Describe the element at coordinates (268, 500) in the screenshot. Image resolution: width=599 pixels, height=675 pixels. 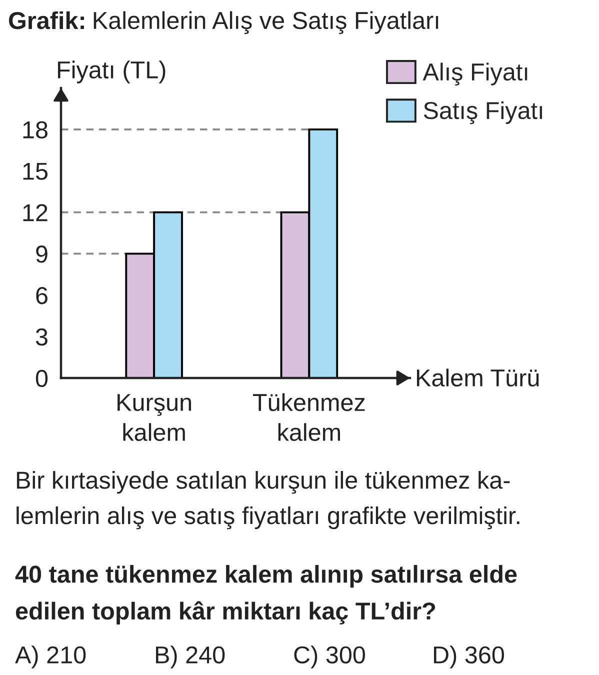
I see `text: Bir kırtasiyede satılan kurşun ile tükenmez ka- lemlerin alış ve satış fiyatları grafikte verilmiştir.` at that location.